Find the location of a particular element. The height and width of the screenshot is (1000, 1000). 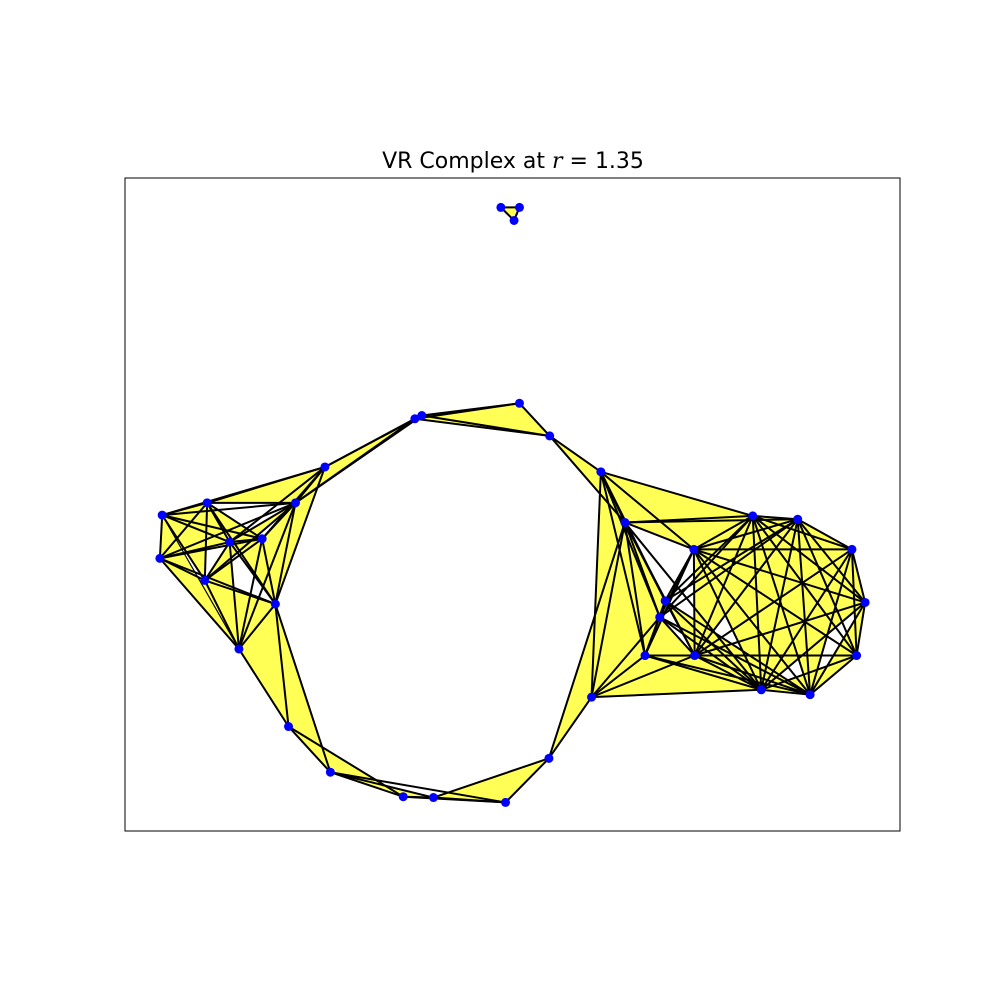

title-value: 1.35 is located at coordinates (619, 161).